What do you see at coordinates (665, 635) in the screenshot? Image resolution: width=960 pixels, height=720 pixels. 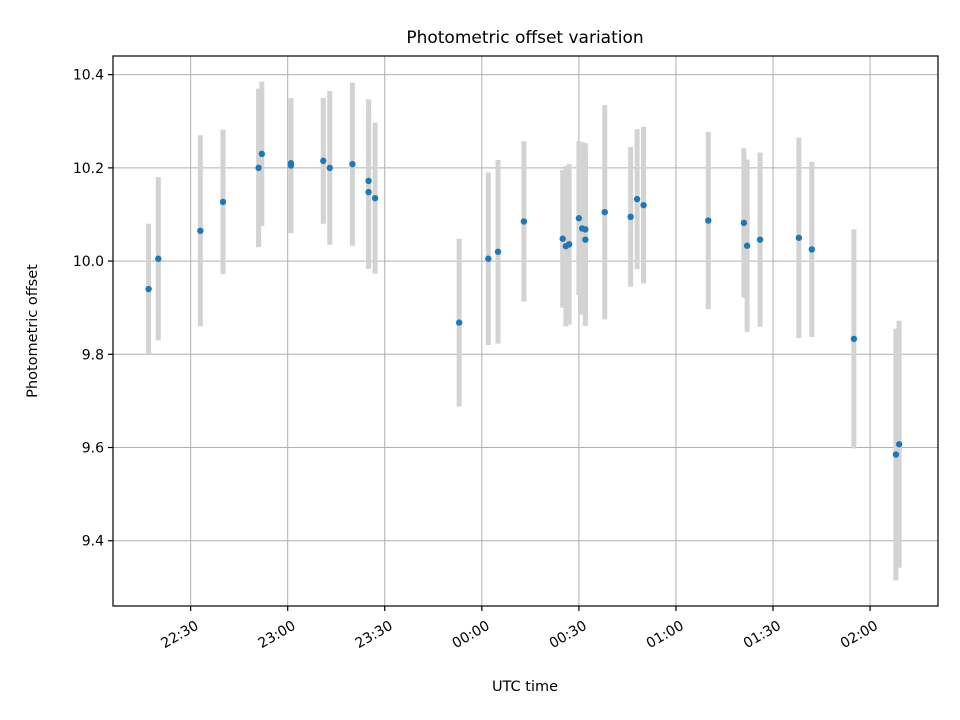 I see `x-tick-label: 01:00` at bounding box center [665, 635].